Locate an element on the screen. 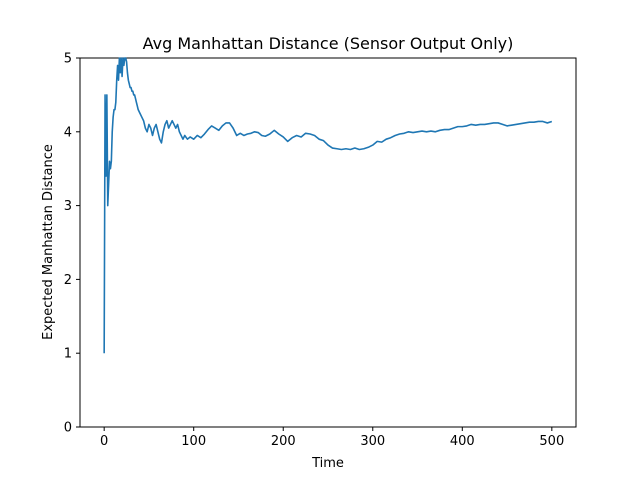  x-tick-label: 100 is located at coordinates (193, 441).